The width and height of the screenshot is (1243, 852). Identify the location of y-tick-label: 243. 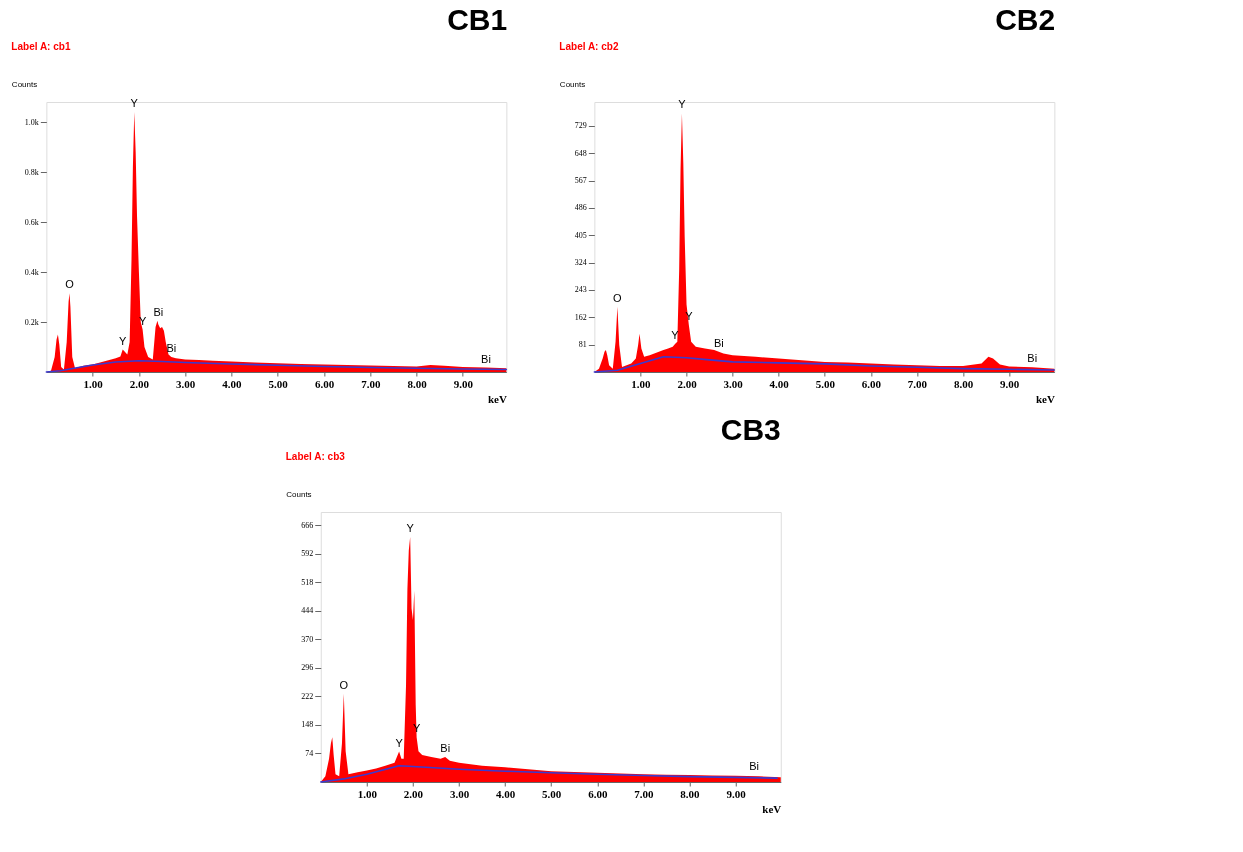
(580, 290).